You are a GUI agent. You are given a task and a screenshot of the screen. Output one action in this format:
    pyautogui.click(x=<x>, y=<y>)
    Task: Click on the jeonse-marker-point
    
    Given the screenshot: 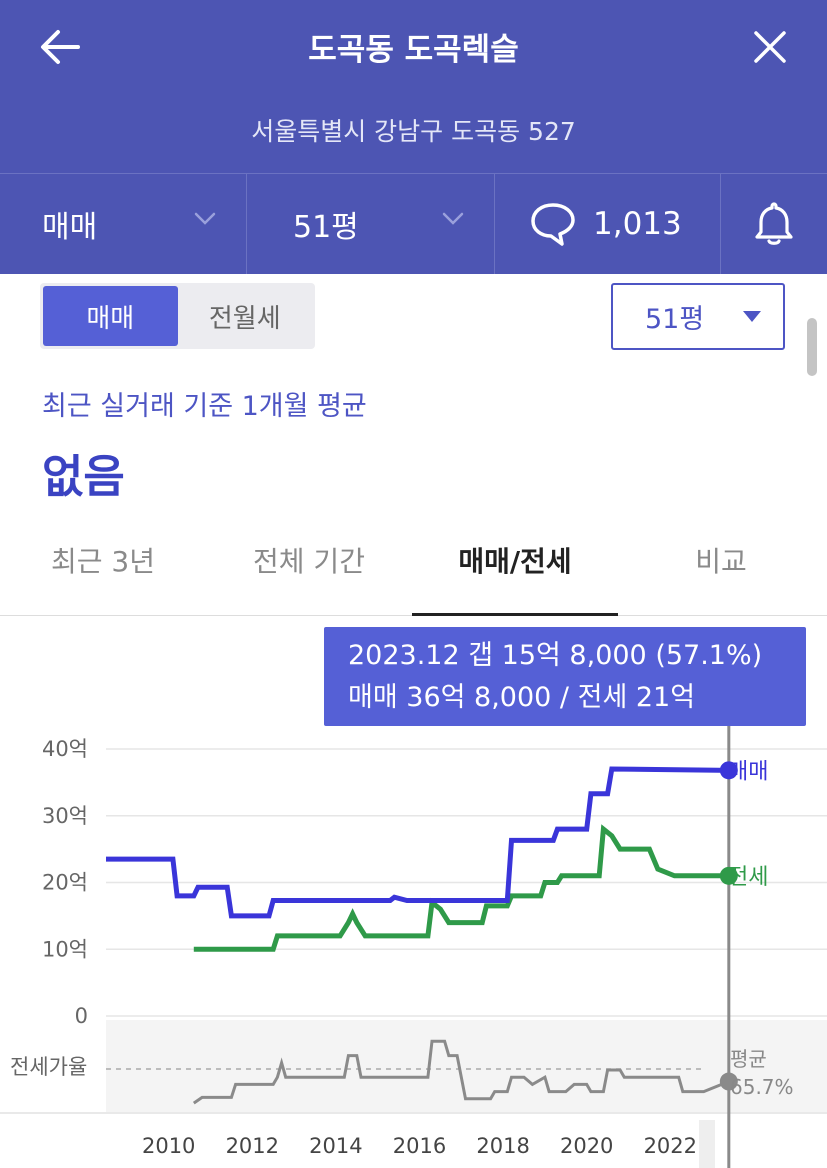 What is the action you would take?
    pyautogui.click(x=728, y=875)
    